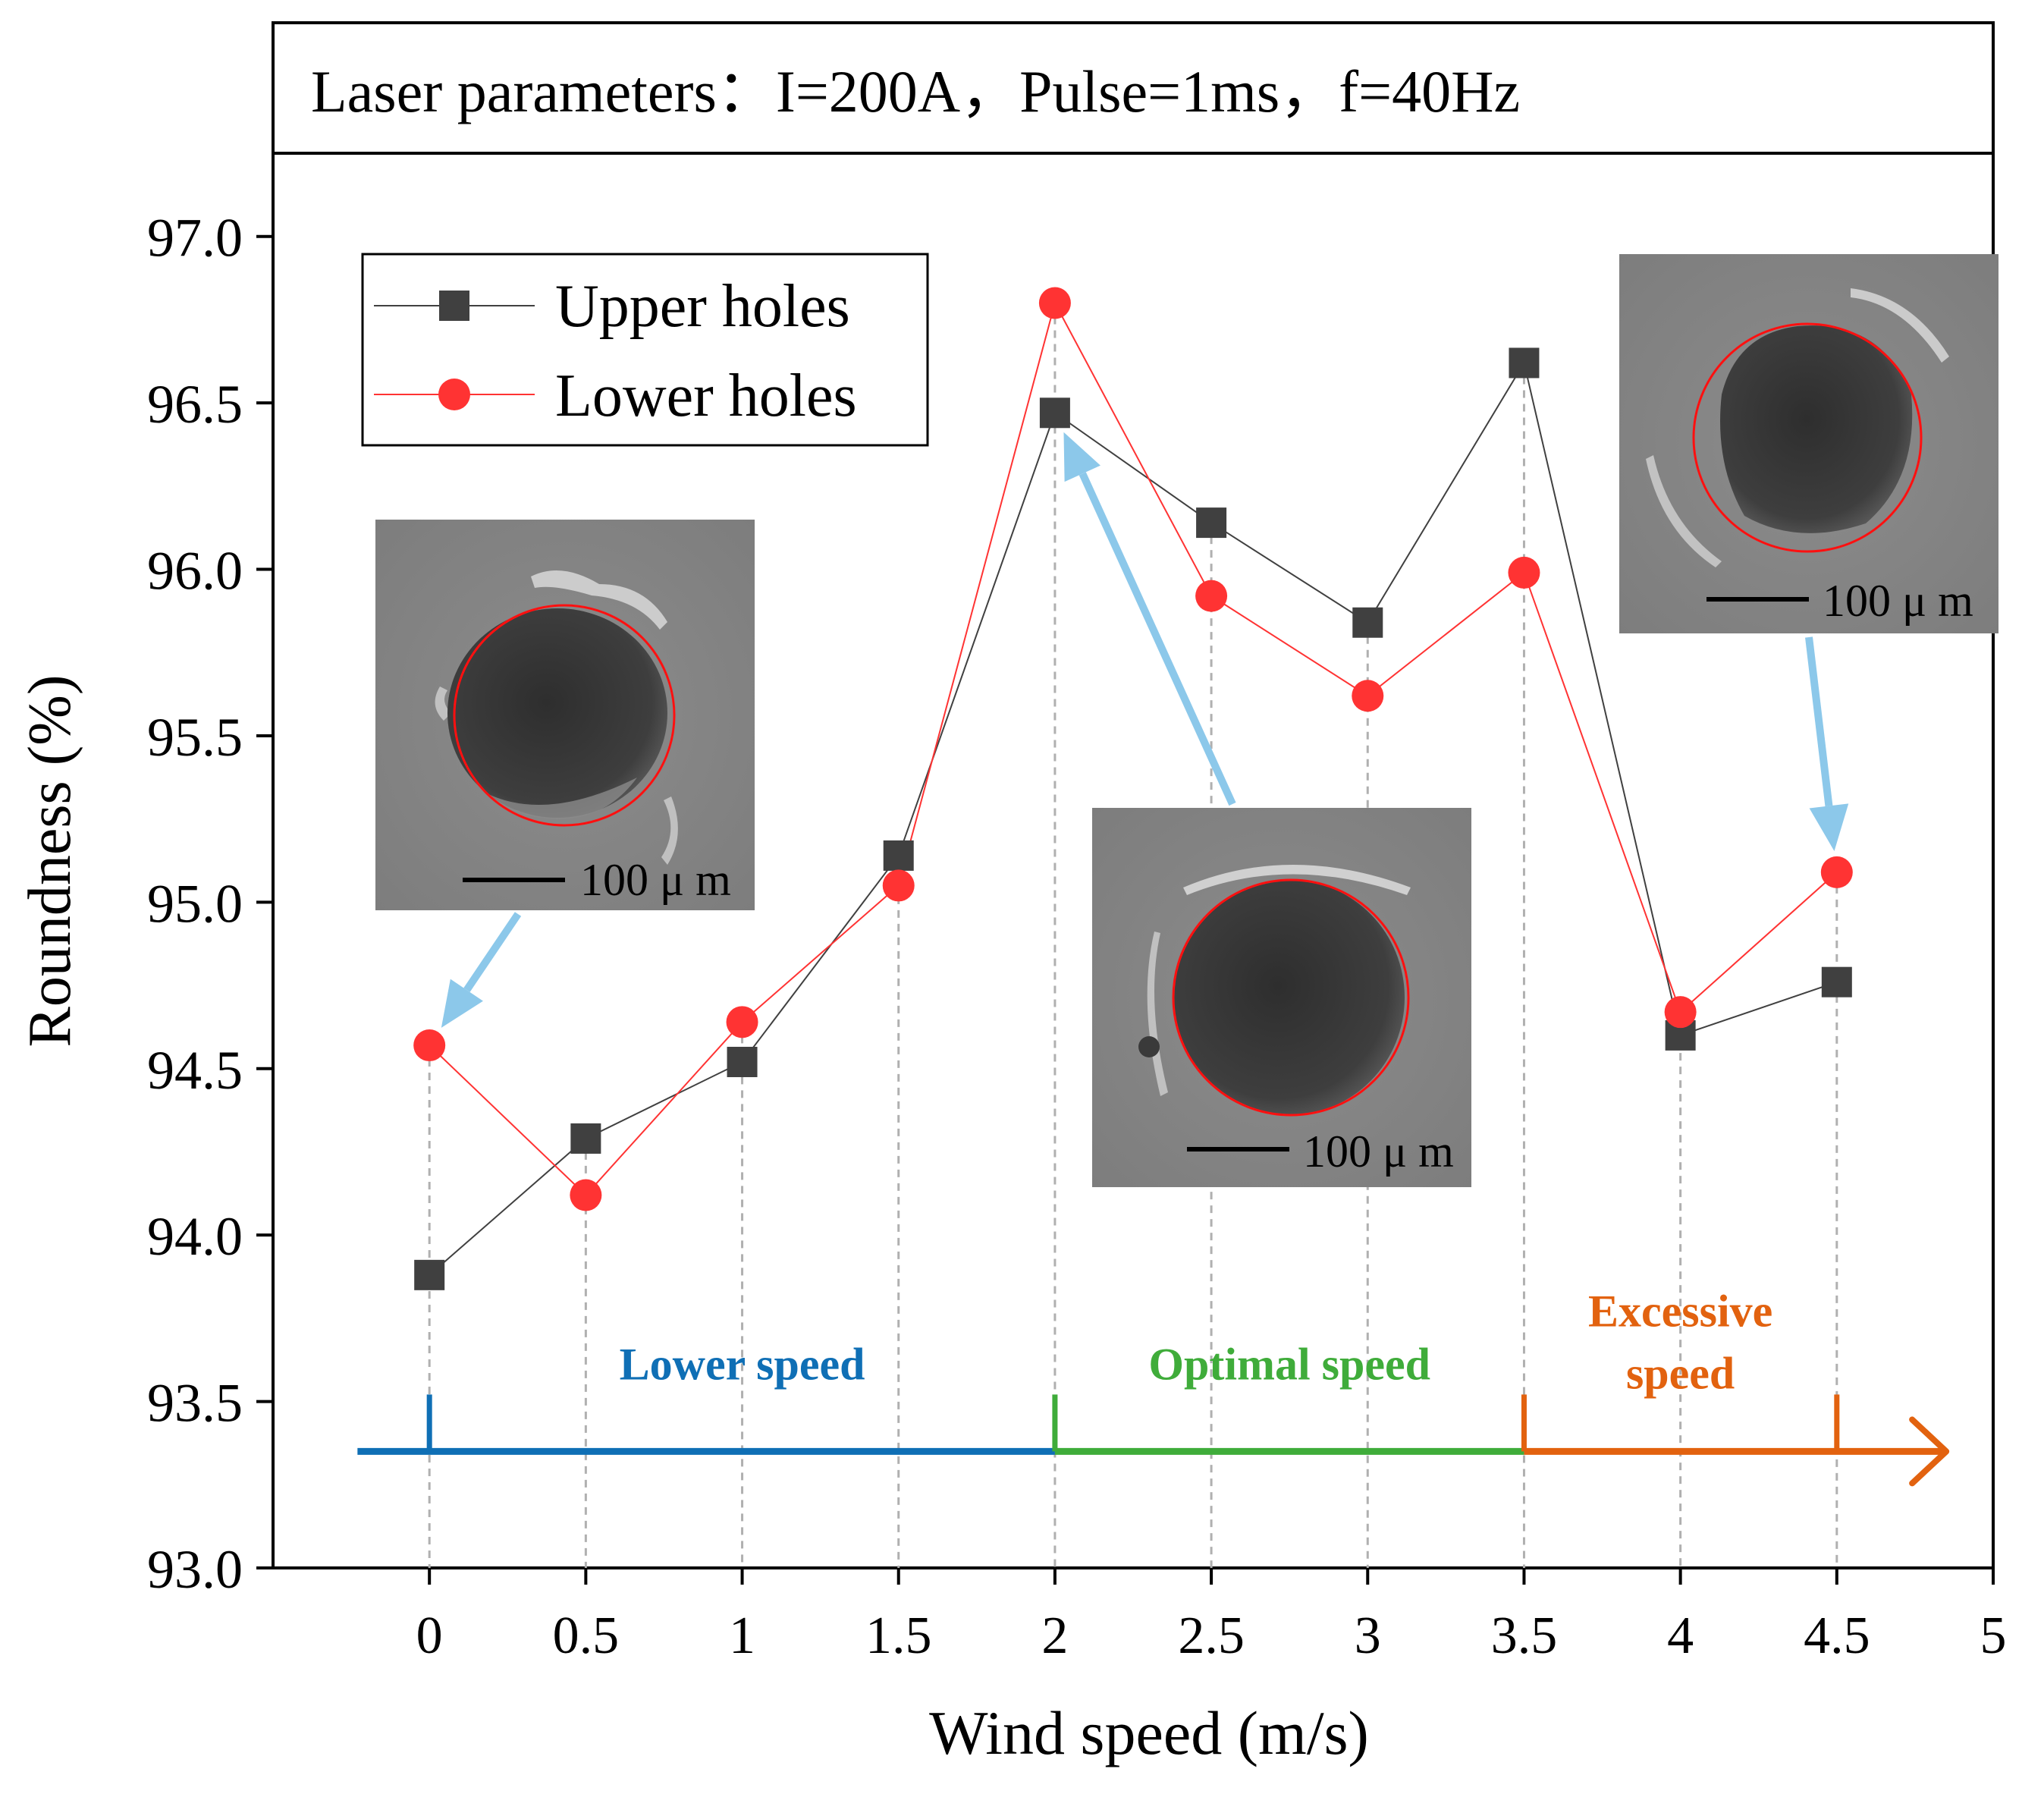 Image resolution: width=2044 pixels, height=1794 pixels. What do you see at coordinates (706, 396) in the screenshot?
I see `legend-label-lower: Lower holes` at bounding box center [706, 396].